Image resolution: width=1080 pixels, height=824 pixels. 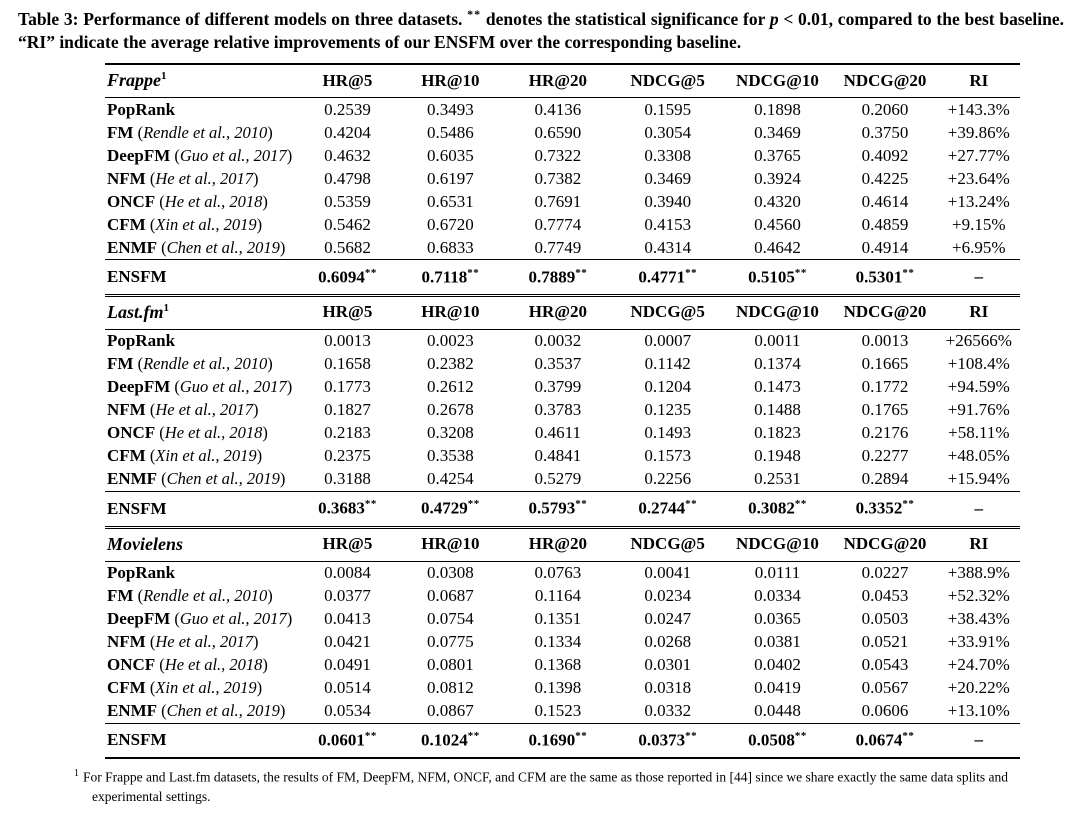 I want to click on metric-value: 0.5105**, so click(x=777, y=276).